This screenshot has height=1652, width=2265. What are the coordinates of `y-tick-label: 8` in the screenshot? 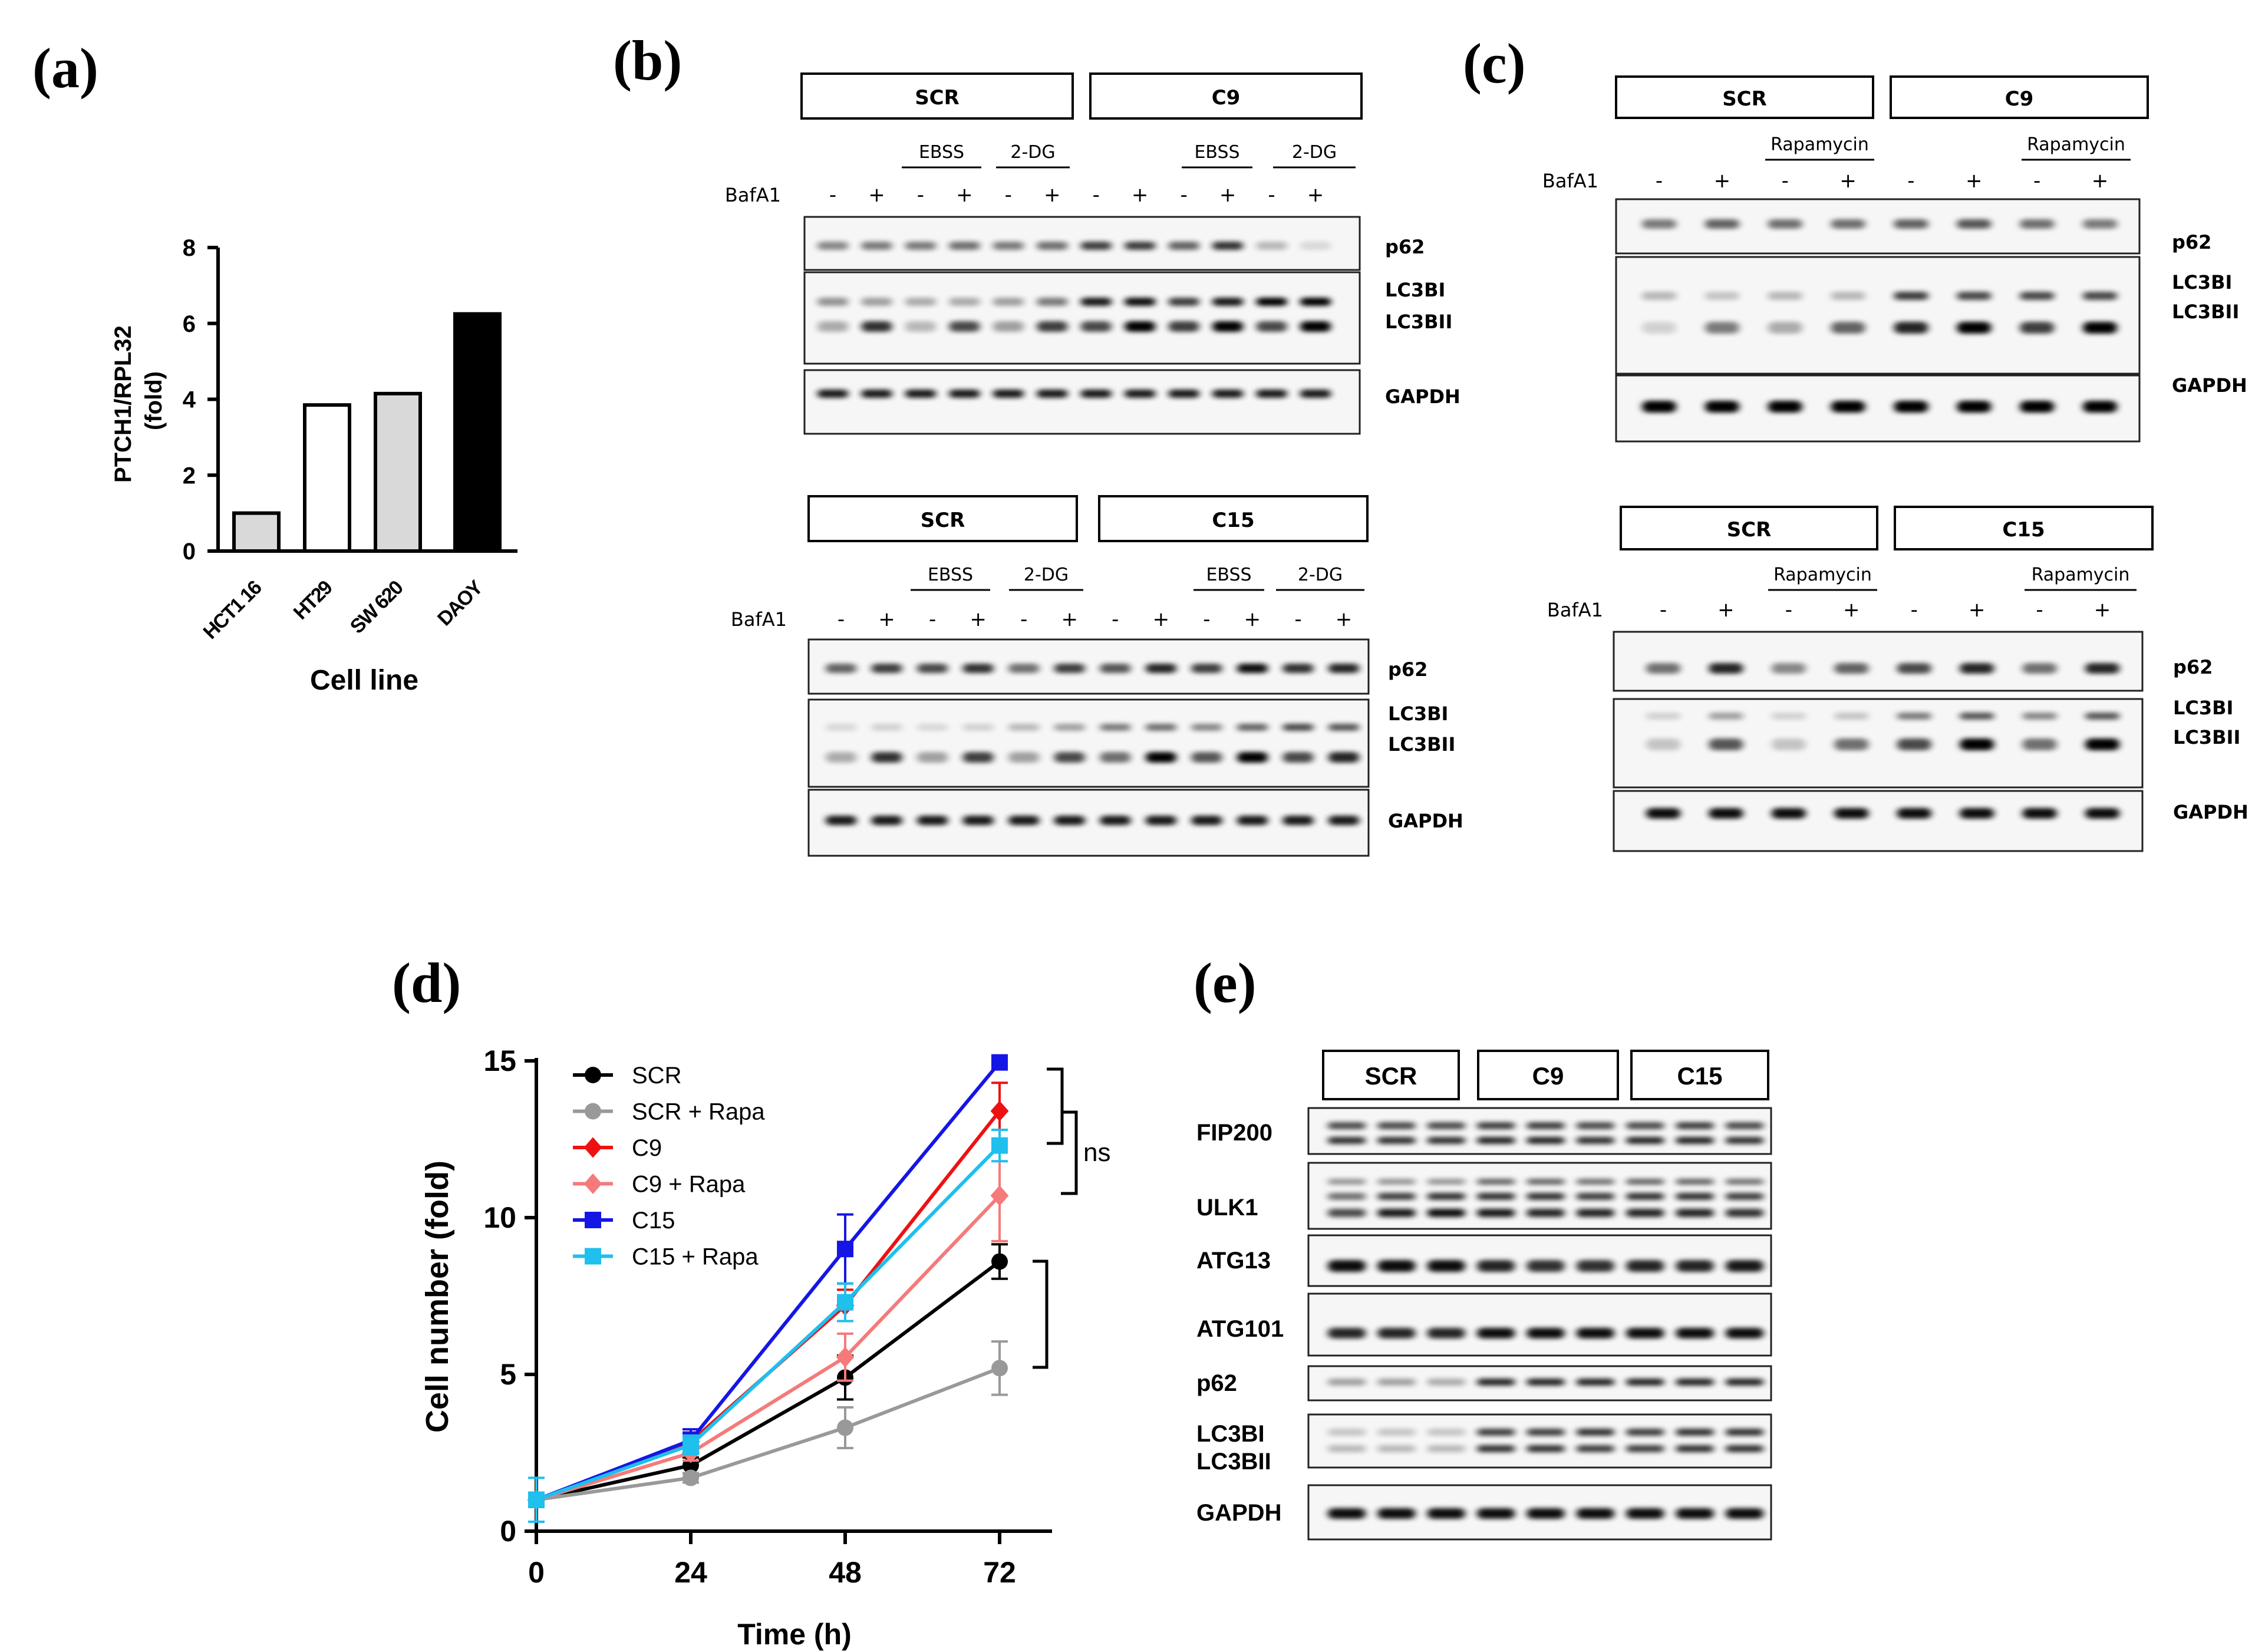 It's located at (189, 248).